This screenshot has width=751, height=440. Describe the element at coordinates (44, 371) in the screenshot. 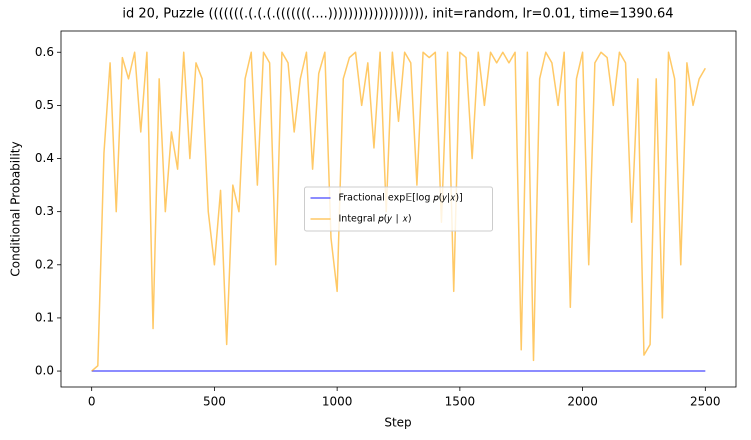

I see `y-tick-label: 0.0` at that location.